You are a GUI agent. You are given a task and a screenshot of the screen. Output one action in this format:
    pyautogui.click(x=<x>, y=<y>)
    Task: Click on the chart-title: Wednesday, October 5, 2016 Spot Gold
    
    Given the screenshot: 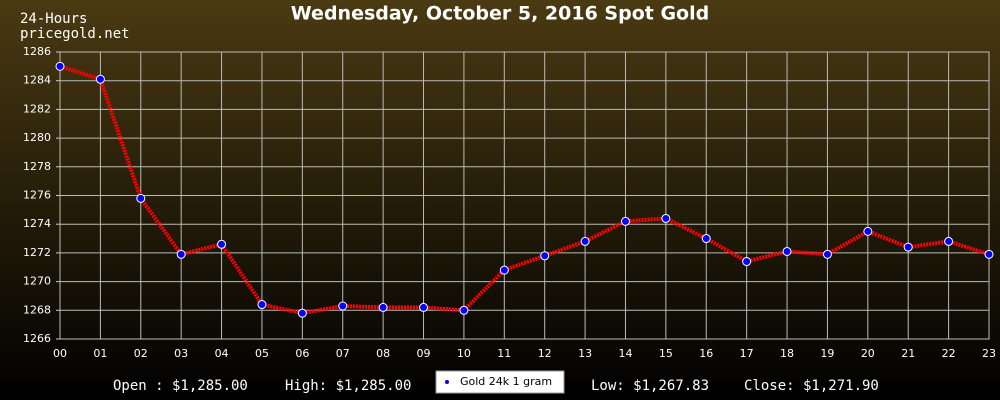 What is the action you would take?
    pyautogui.click(x=500, y=14)
    